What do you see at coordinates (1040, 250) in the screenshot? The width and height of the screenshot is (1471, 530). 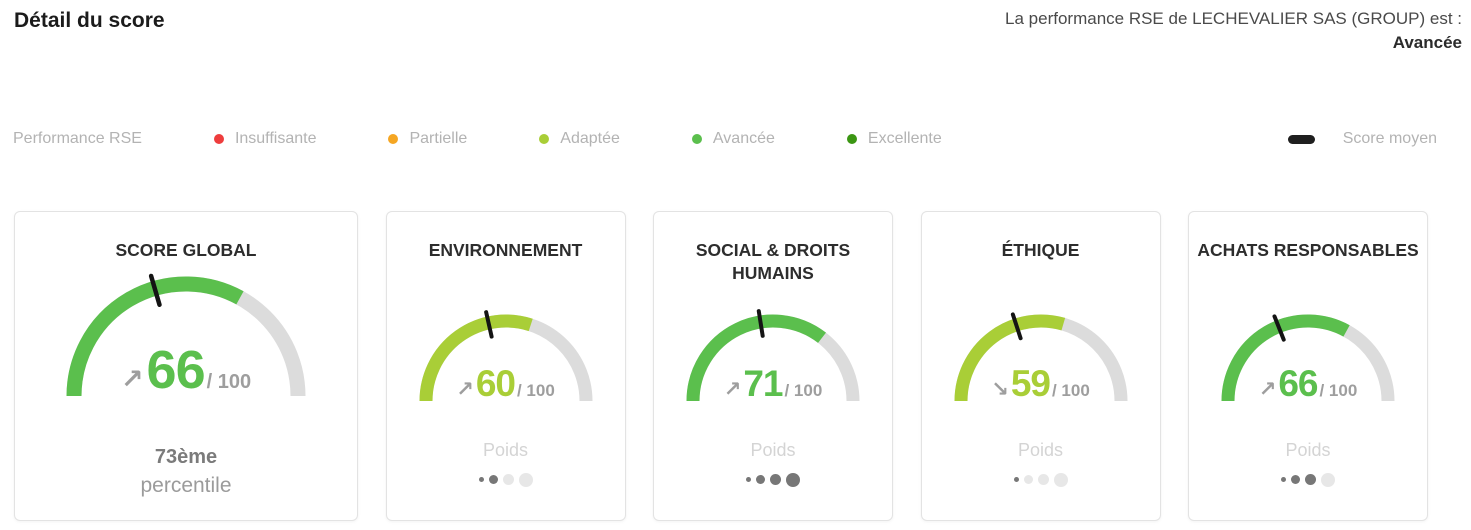 I see `card-title: ÉTHIQUE` at bounding box center [1040, 250].